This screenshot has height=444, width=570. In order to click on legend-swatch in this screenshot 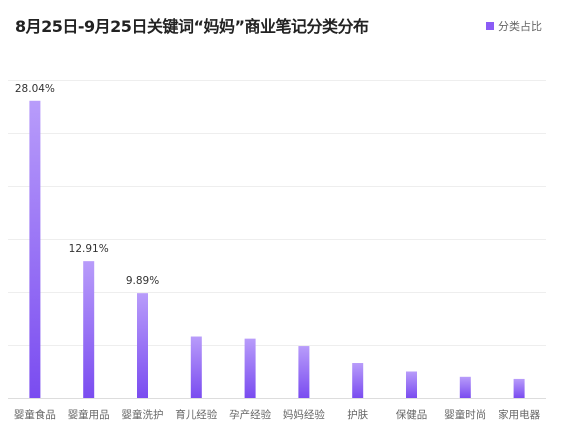, I will do `click(490, 26)`.